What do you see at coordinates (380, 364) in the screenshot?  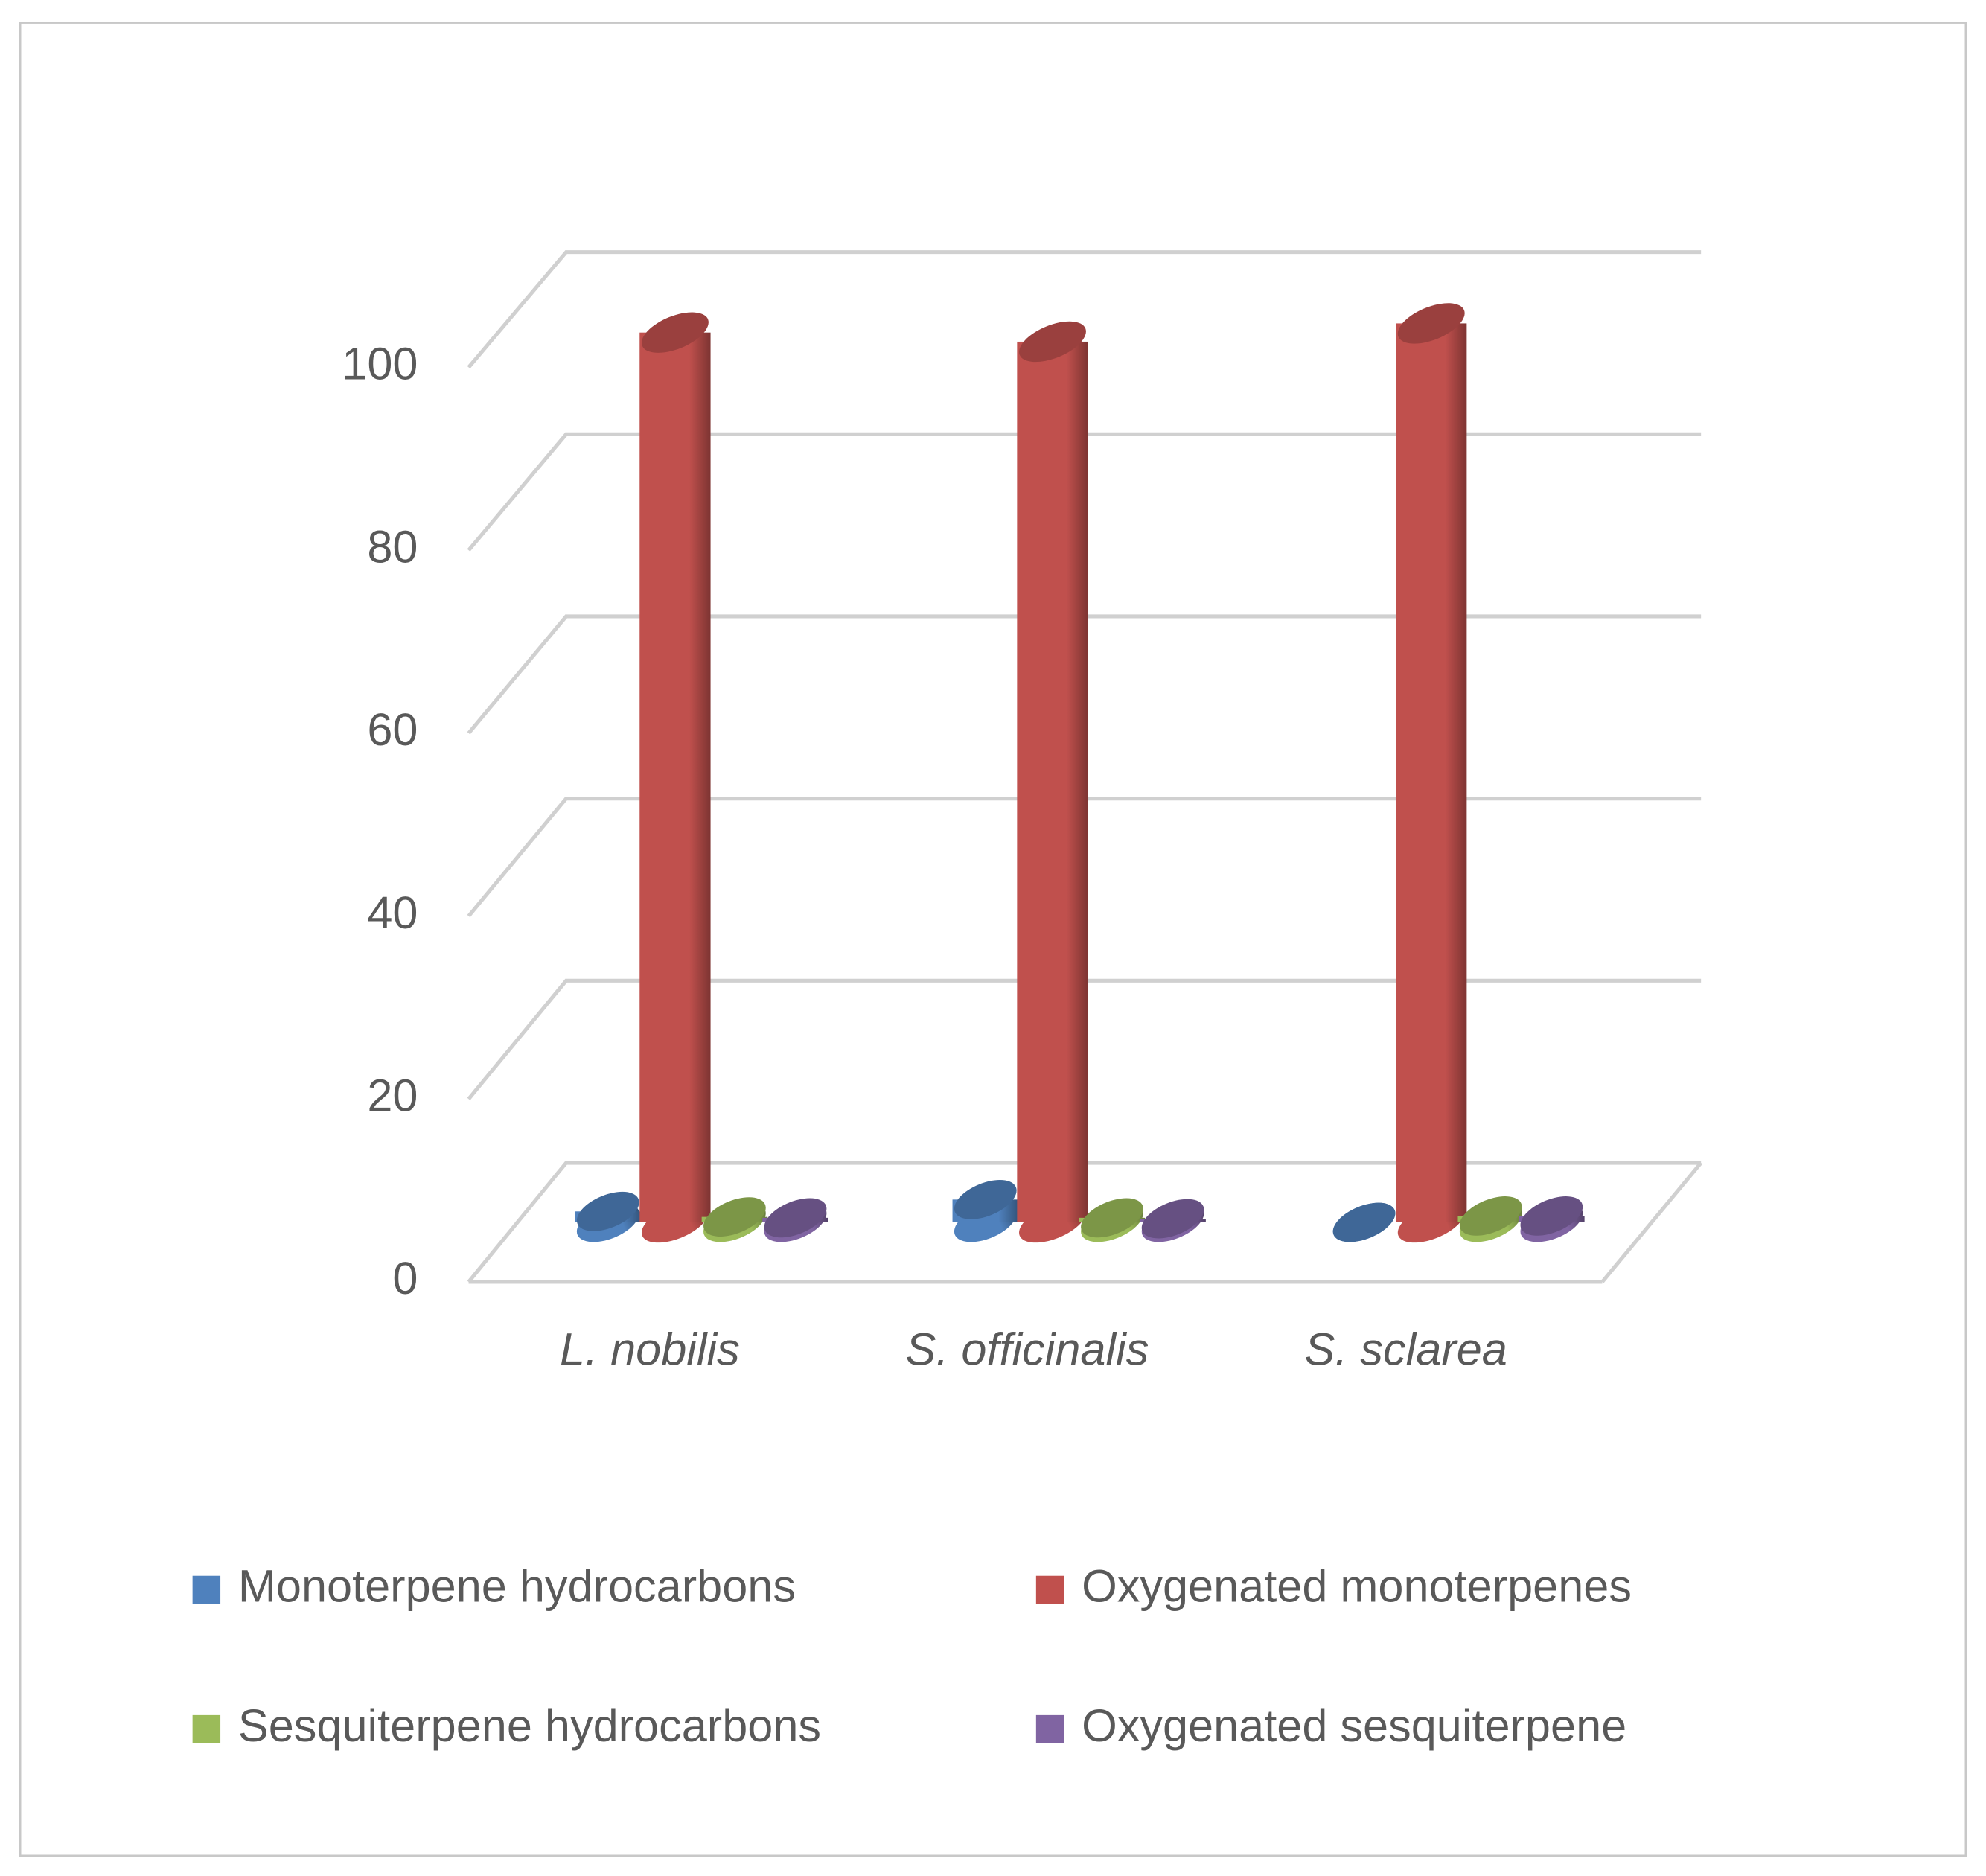 I see `y-tick-label: 100` at bounding box center [380, 364].